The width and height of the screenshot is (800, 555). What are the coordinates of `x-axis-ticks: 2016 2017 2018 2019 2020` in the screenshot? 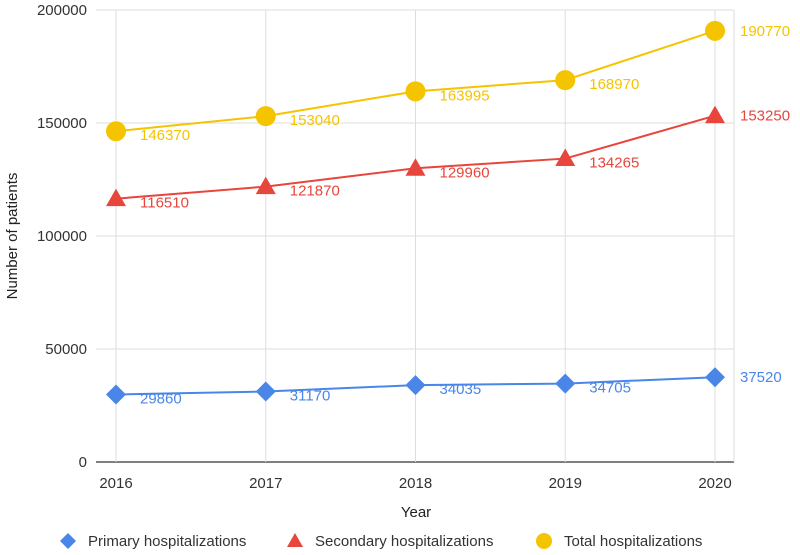 It's located at (415, 483).